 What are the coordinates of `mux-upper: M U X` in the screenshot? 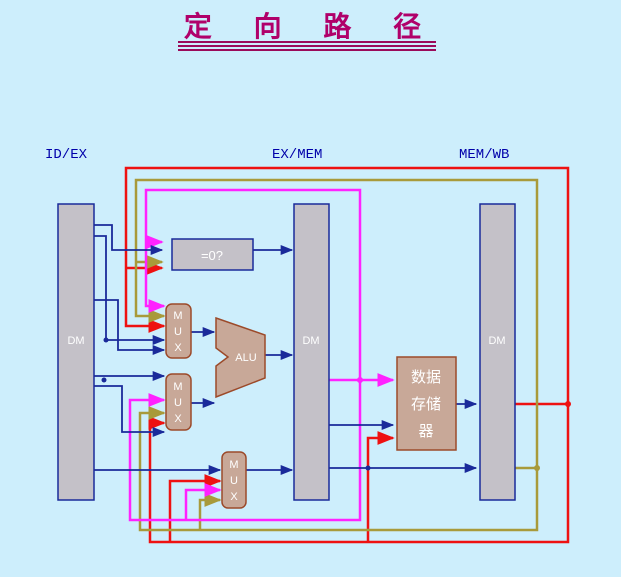 It's located at (178, 331).